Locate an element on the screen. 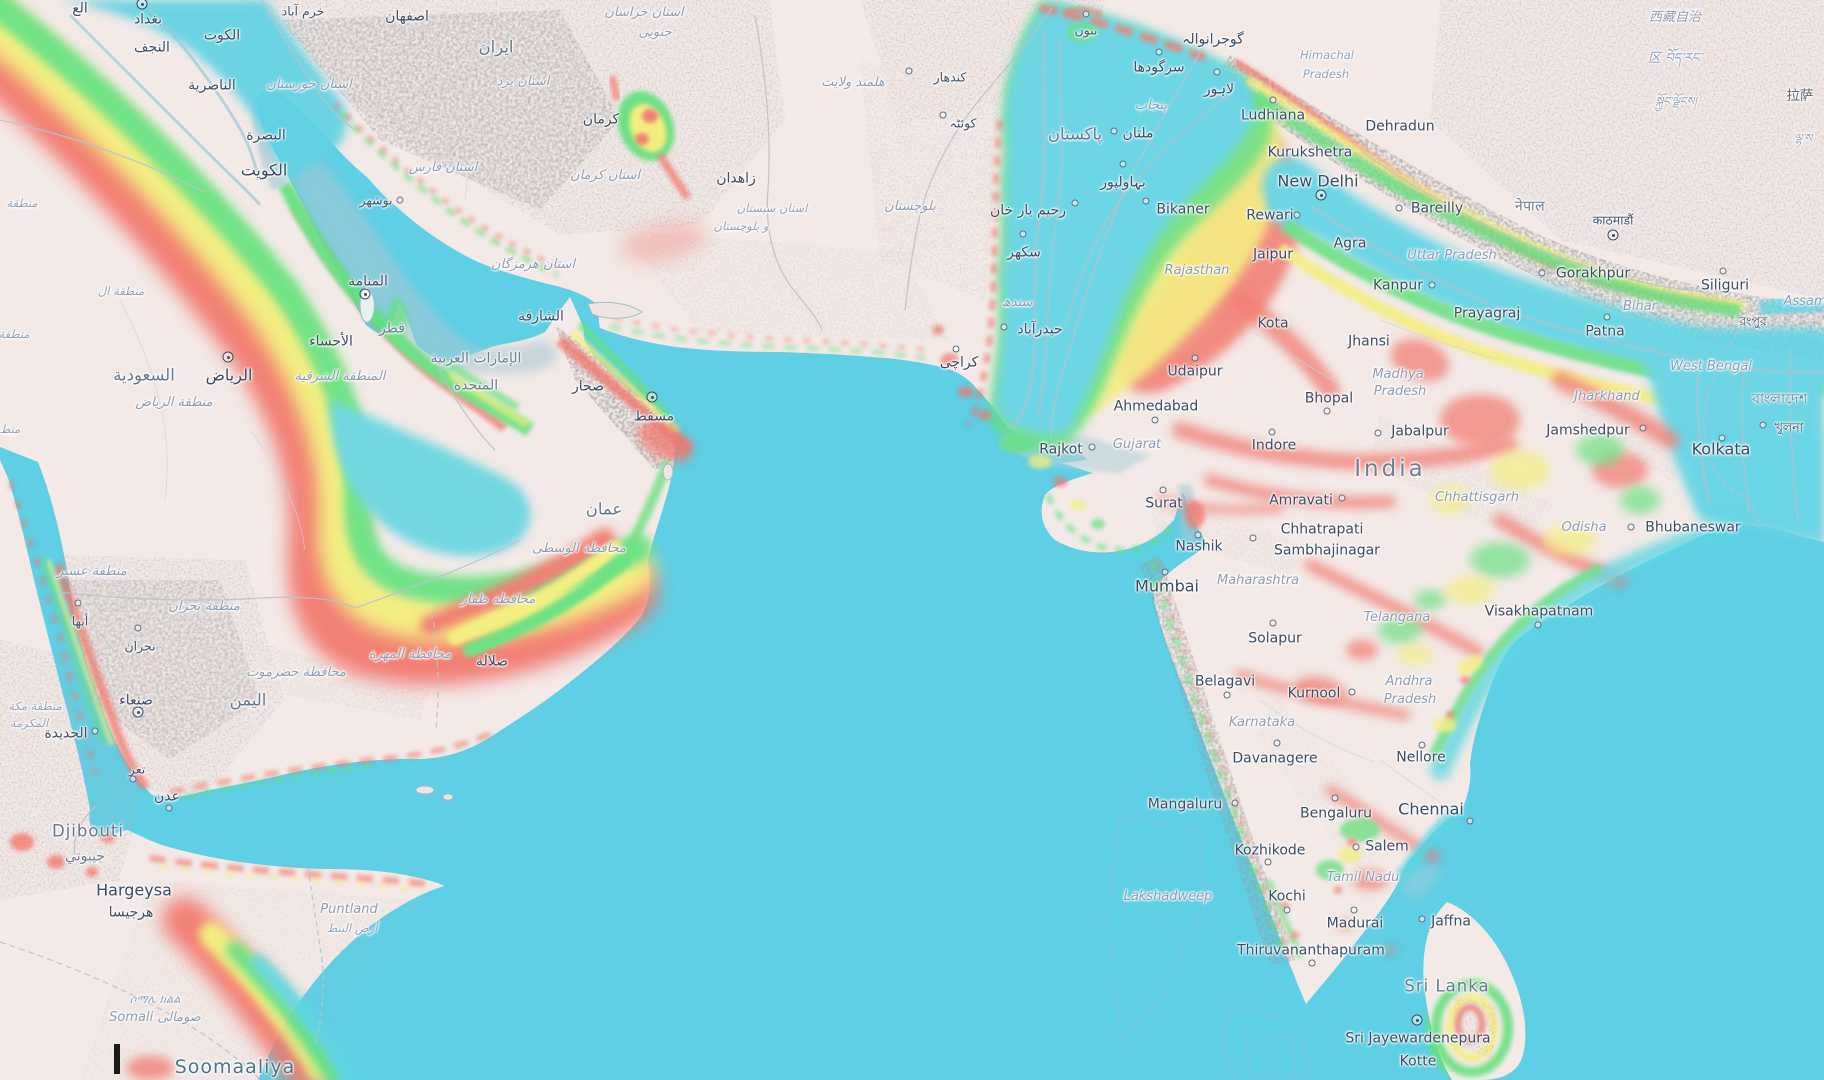  map-label: Chhatrapati is located at coordinates (1322, 529).